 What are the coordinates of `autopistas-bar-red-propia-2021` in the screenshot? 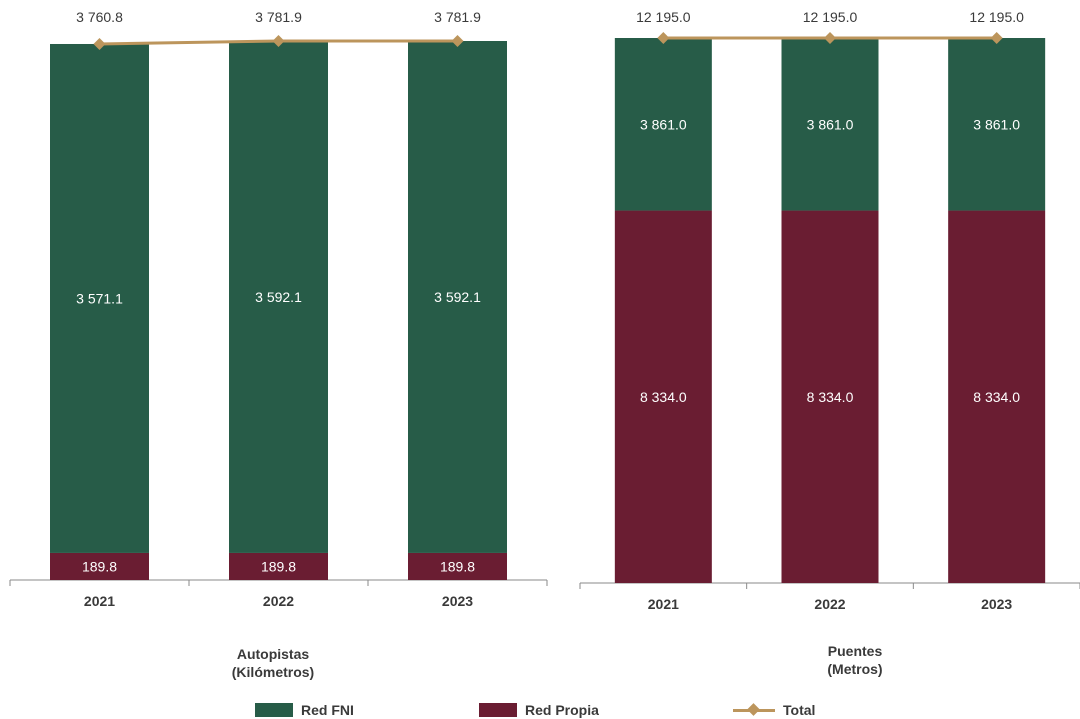 It's located at (99, 566).